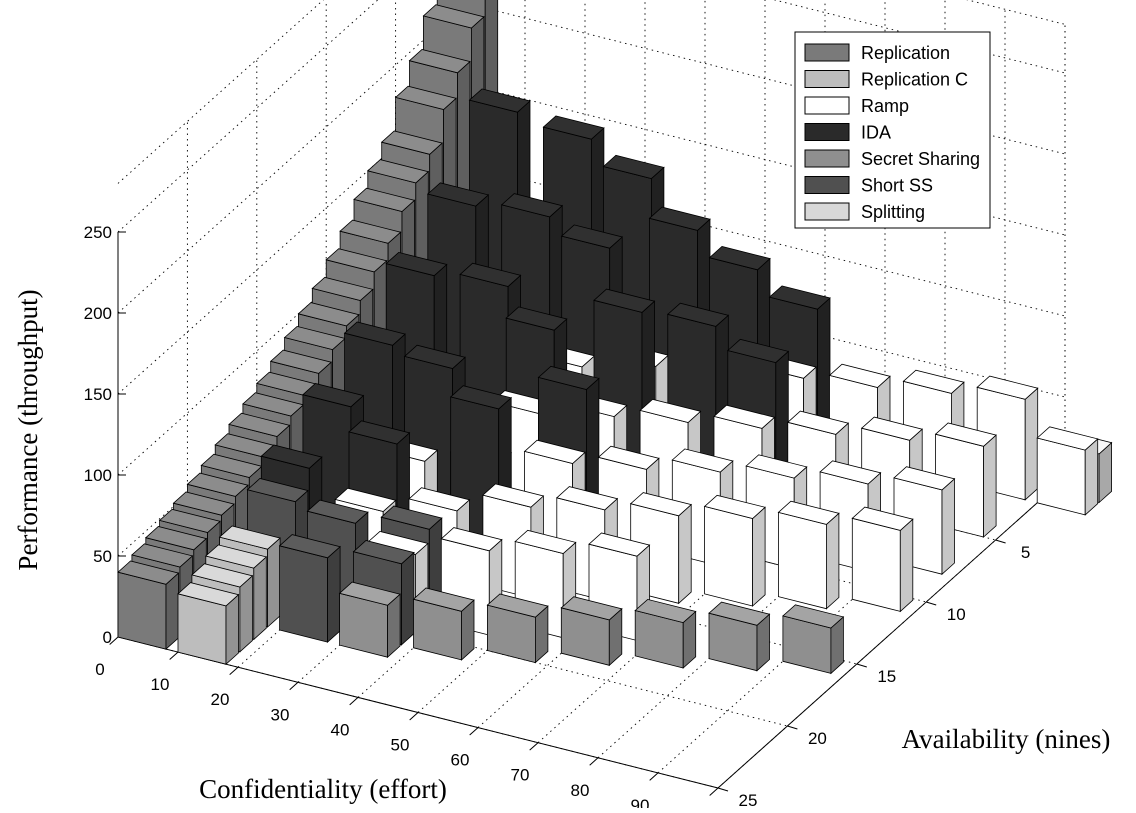  What do you see at coordinates (1025, 552) in the screenshot?
I see `y-tick-label: 5` at bounding box center [1025, 552].